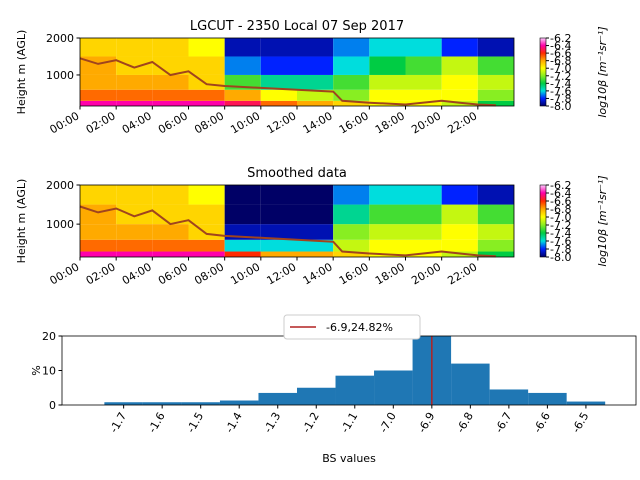  Describe the element at coordinates (282, 273) in the screenshot. I see `x-tick-label: 12:00` at that location.